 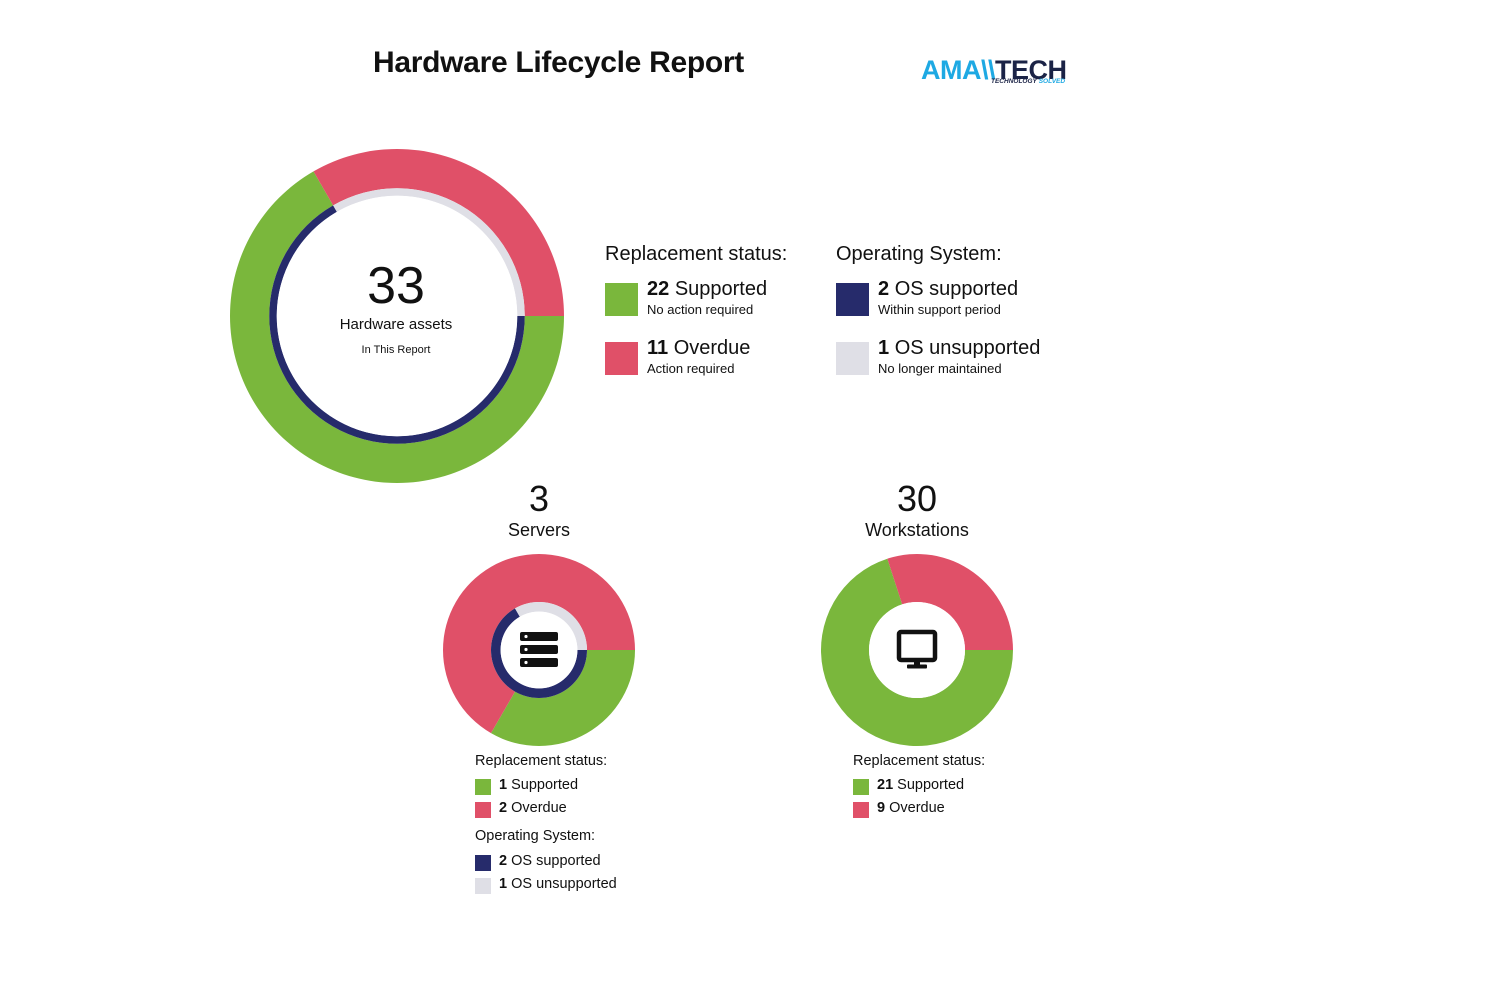 What do you see at coordinates (539, 785) in the screenshot?
I see `servers-supported-item: 1 Supported` at bounding box center [539, 785].